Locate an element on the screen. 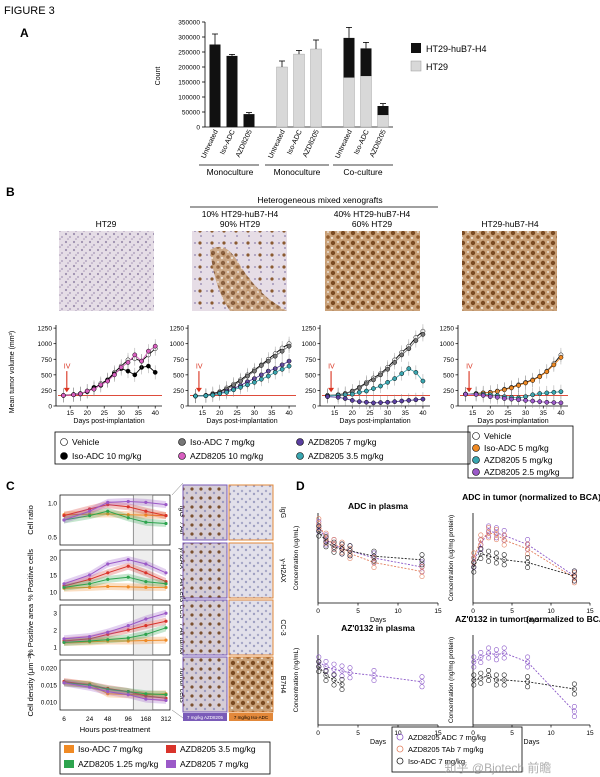 The height and width of the screenshot is (777, 600). panel-d-title: ADC in tumor (normalized to BCA) is located at coordinates (531, 497).